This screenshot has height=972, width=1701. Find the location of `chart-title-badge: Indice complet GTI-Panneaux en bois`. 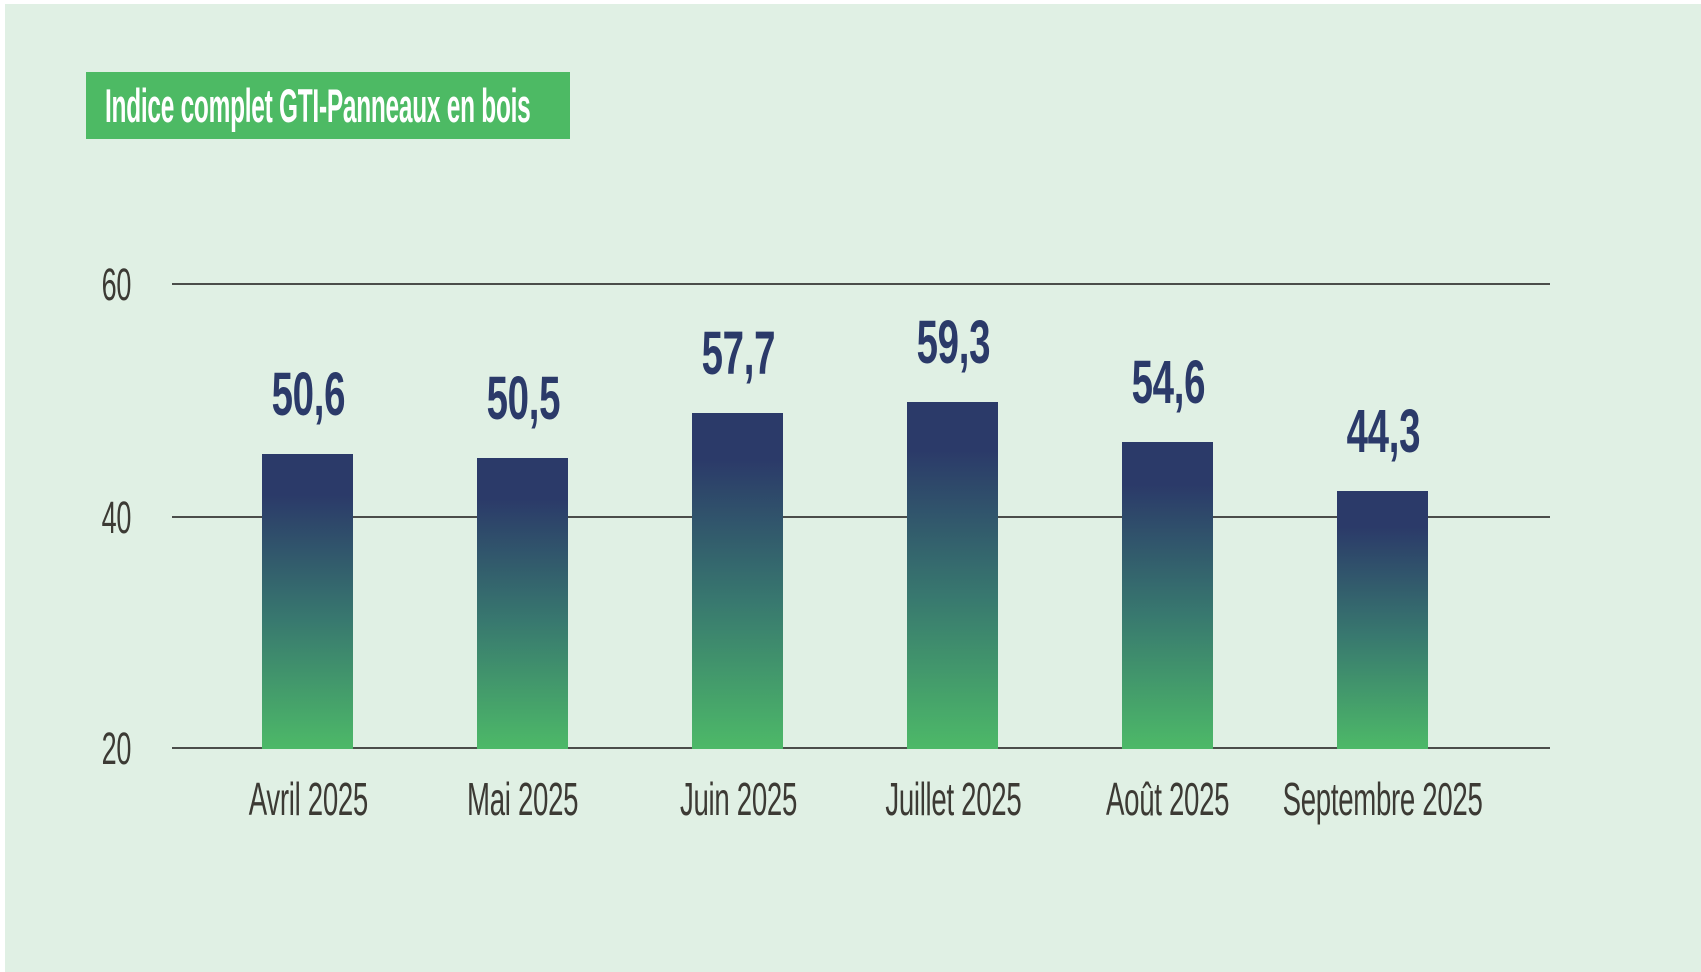

chart-title-badge: Indice complet GTI-Panneaux en bois is located at coordinates (328, 105).